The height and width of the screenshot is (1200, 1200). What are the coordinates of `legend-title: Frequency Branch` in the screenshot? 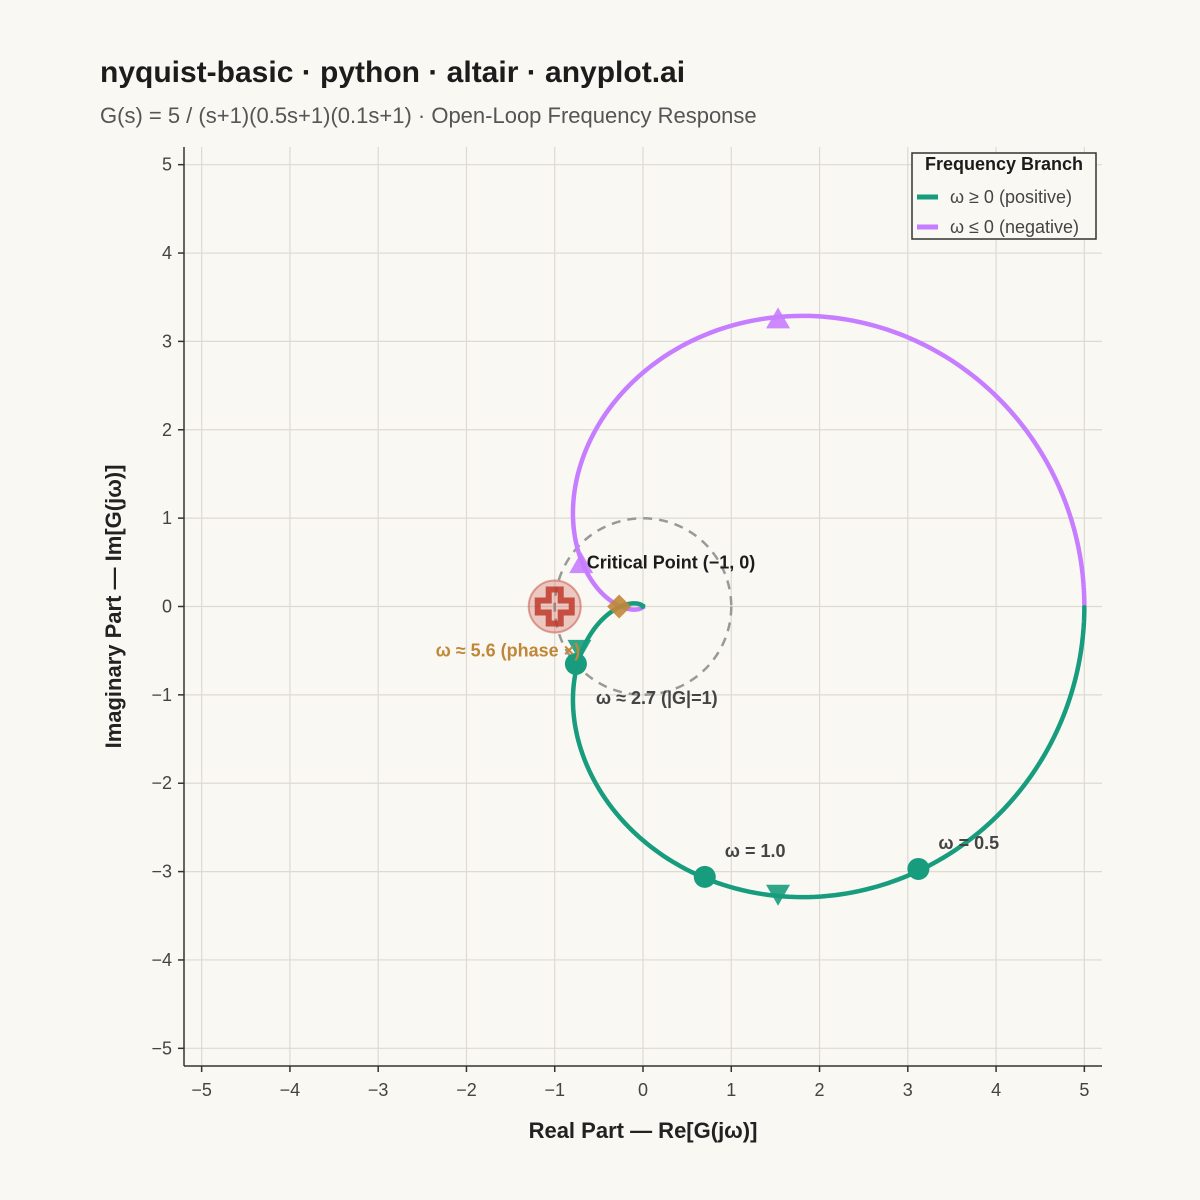 It's located at (1004, 164).